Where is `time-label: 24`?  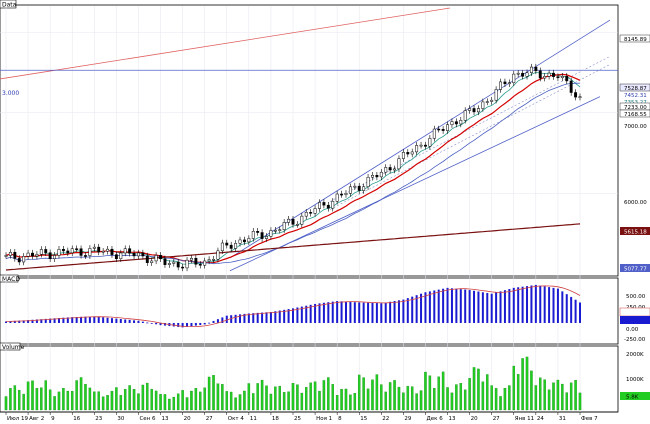
time-label: 24 is located at coordinates (540, 419).